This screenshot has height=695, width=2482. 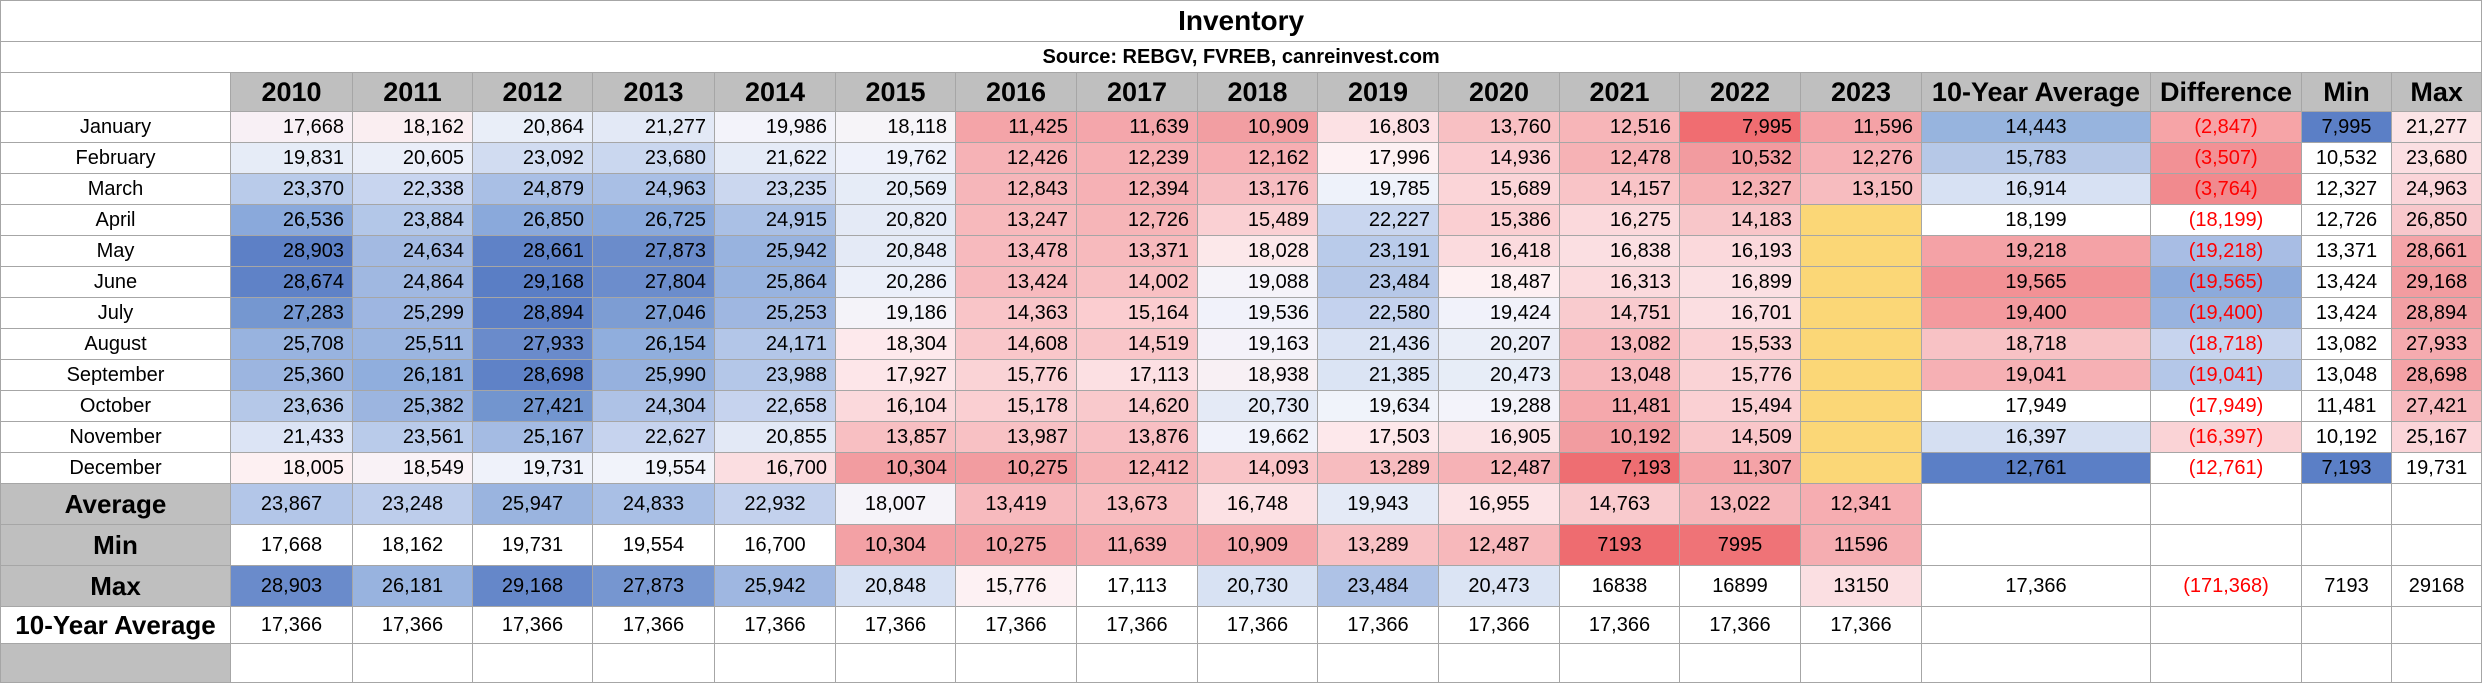 What do you see at coordinates (1740, 313) in the screenshot?
I see `data-cell: 16,701` at bounding box center [1740, 313].